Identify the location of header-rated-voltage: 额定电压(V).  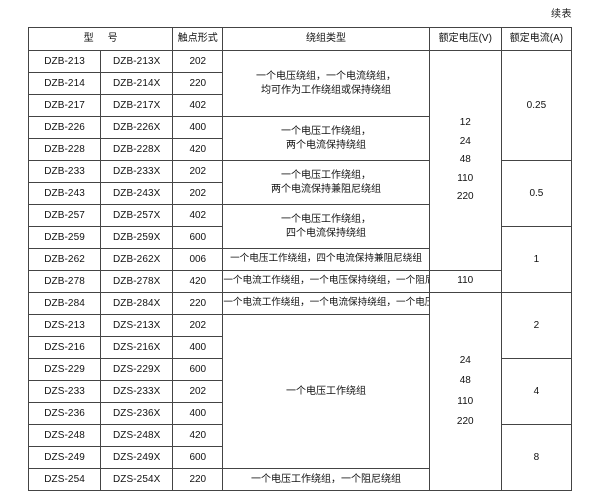
(465, 39).